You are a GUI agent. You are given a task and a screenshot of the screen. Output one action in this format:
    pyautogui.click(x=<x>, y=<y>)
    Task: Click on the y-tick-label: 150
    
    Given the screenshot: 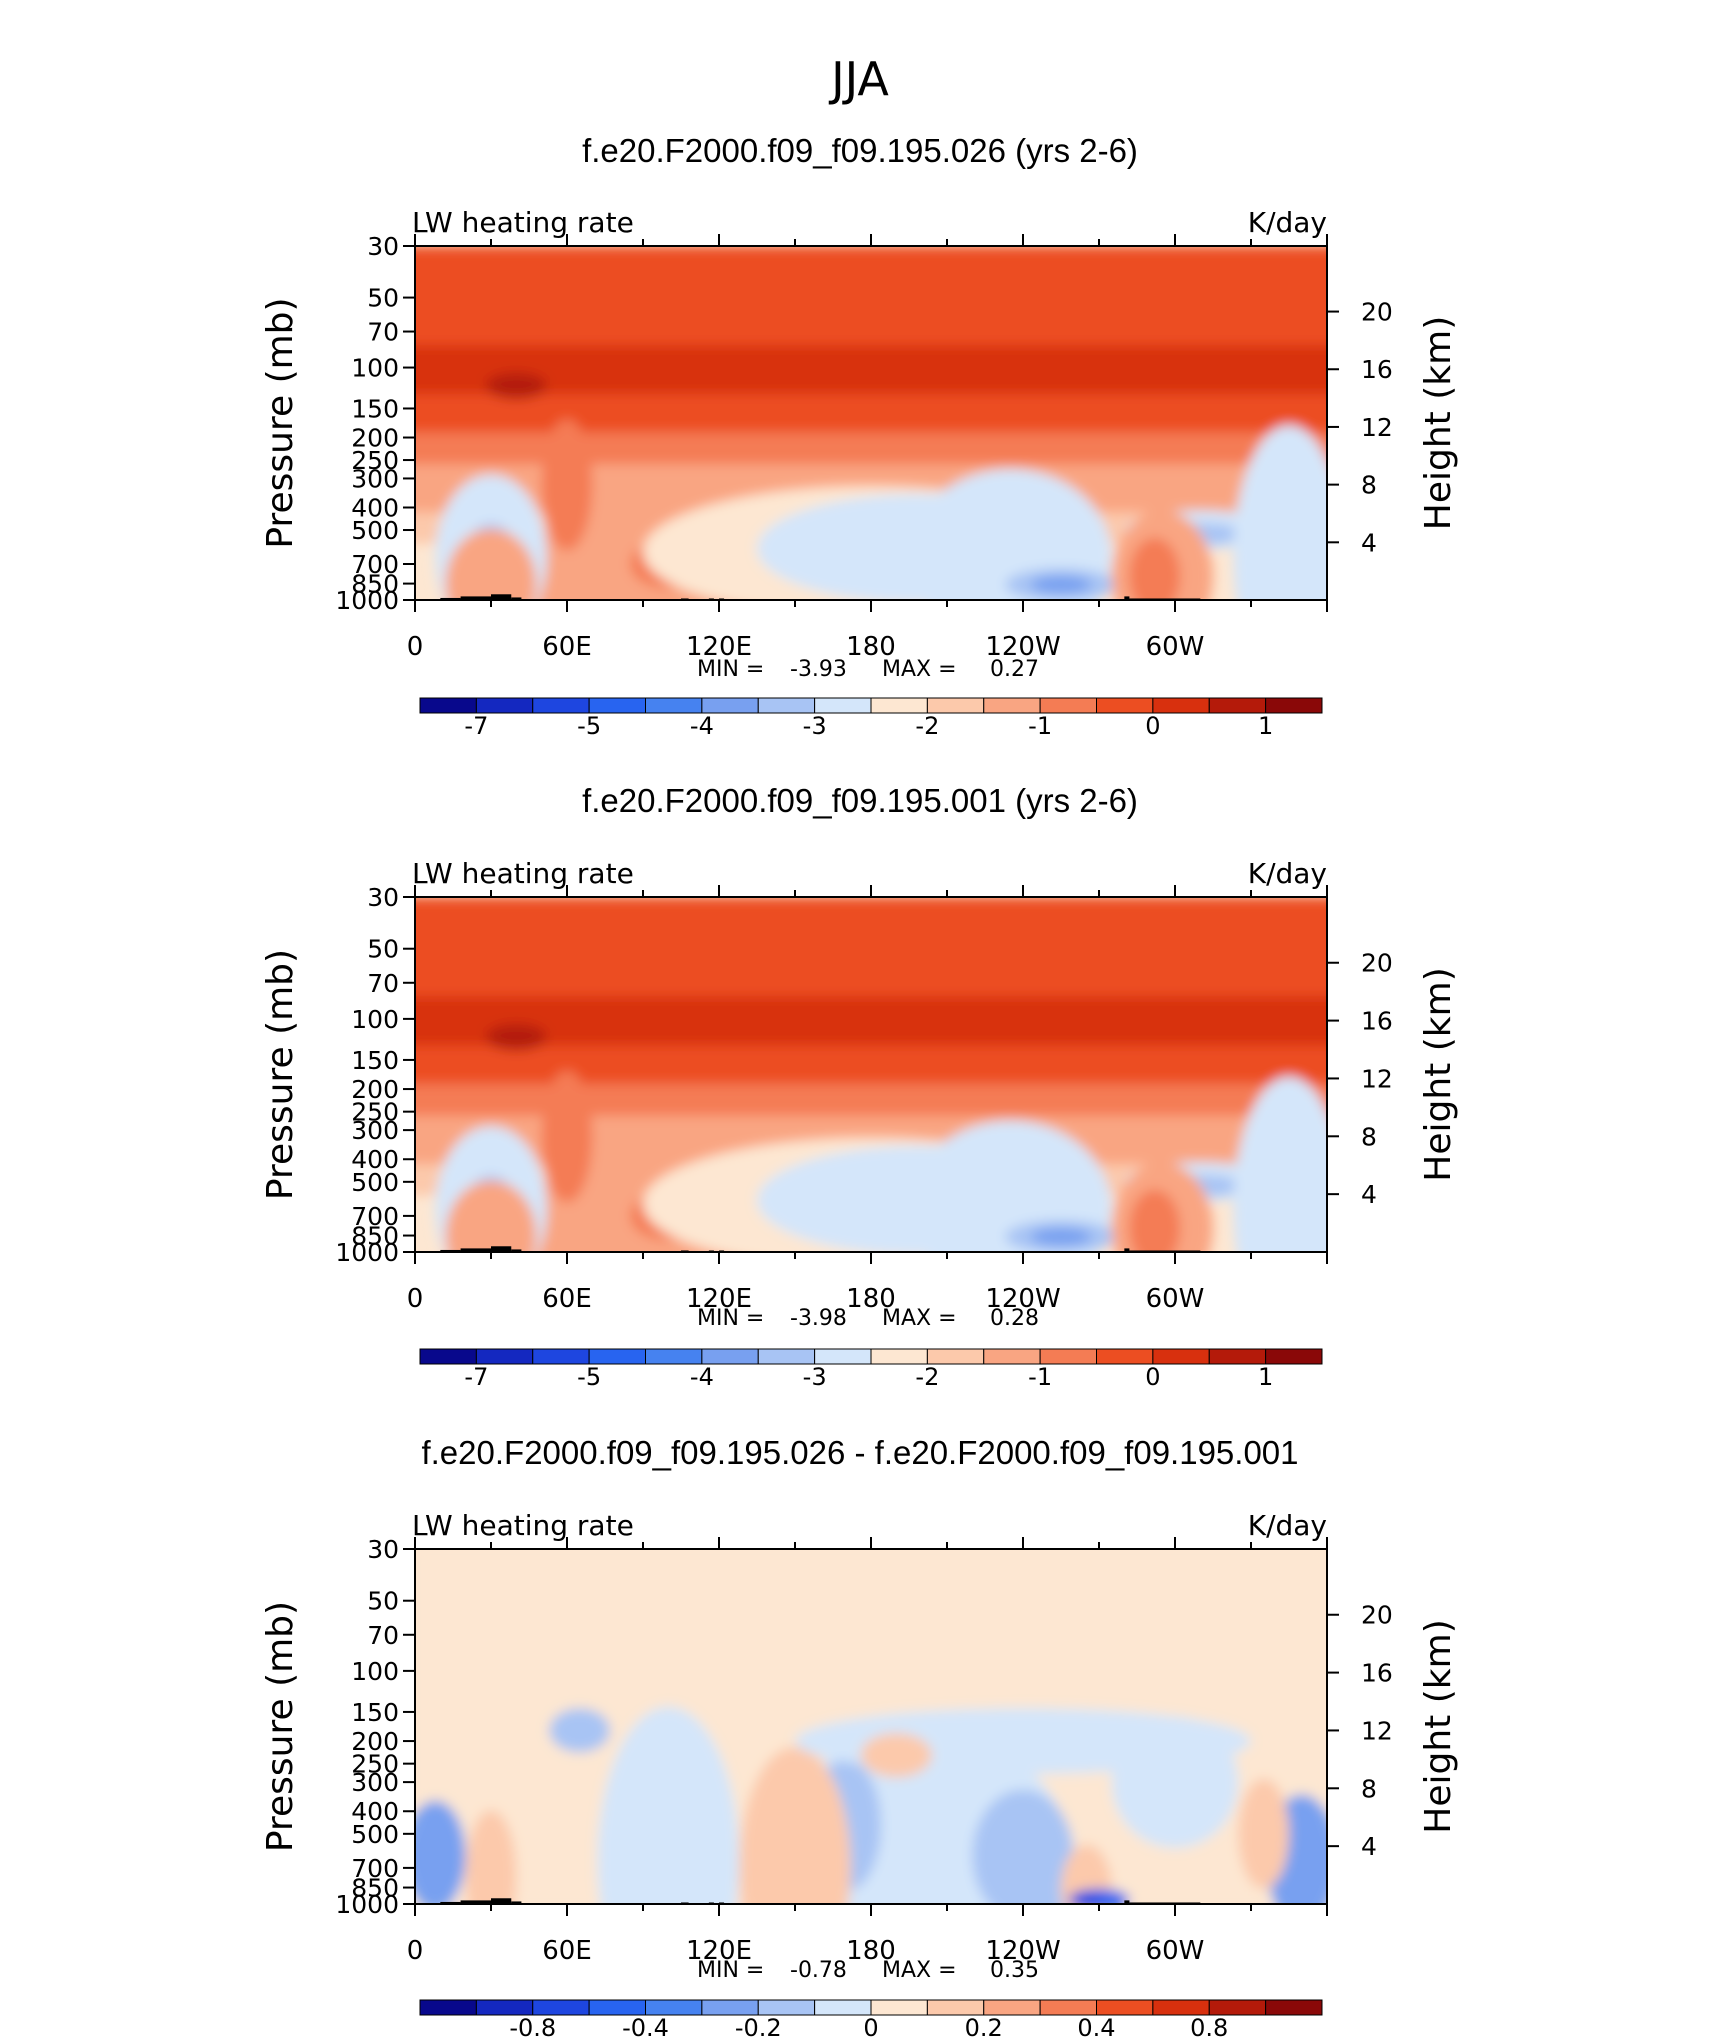 What is the action you would take?
    pyautogui.click(x=375, y=408)
    